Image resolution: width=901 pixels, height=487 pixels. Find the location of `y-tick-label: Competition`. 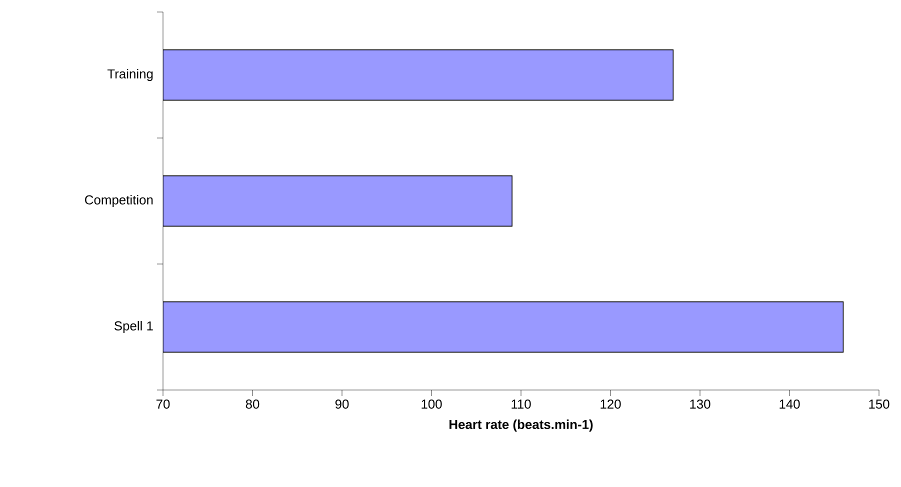

y-tick-label: Competition is located at coordinates (119, 201).